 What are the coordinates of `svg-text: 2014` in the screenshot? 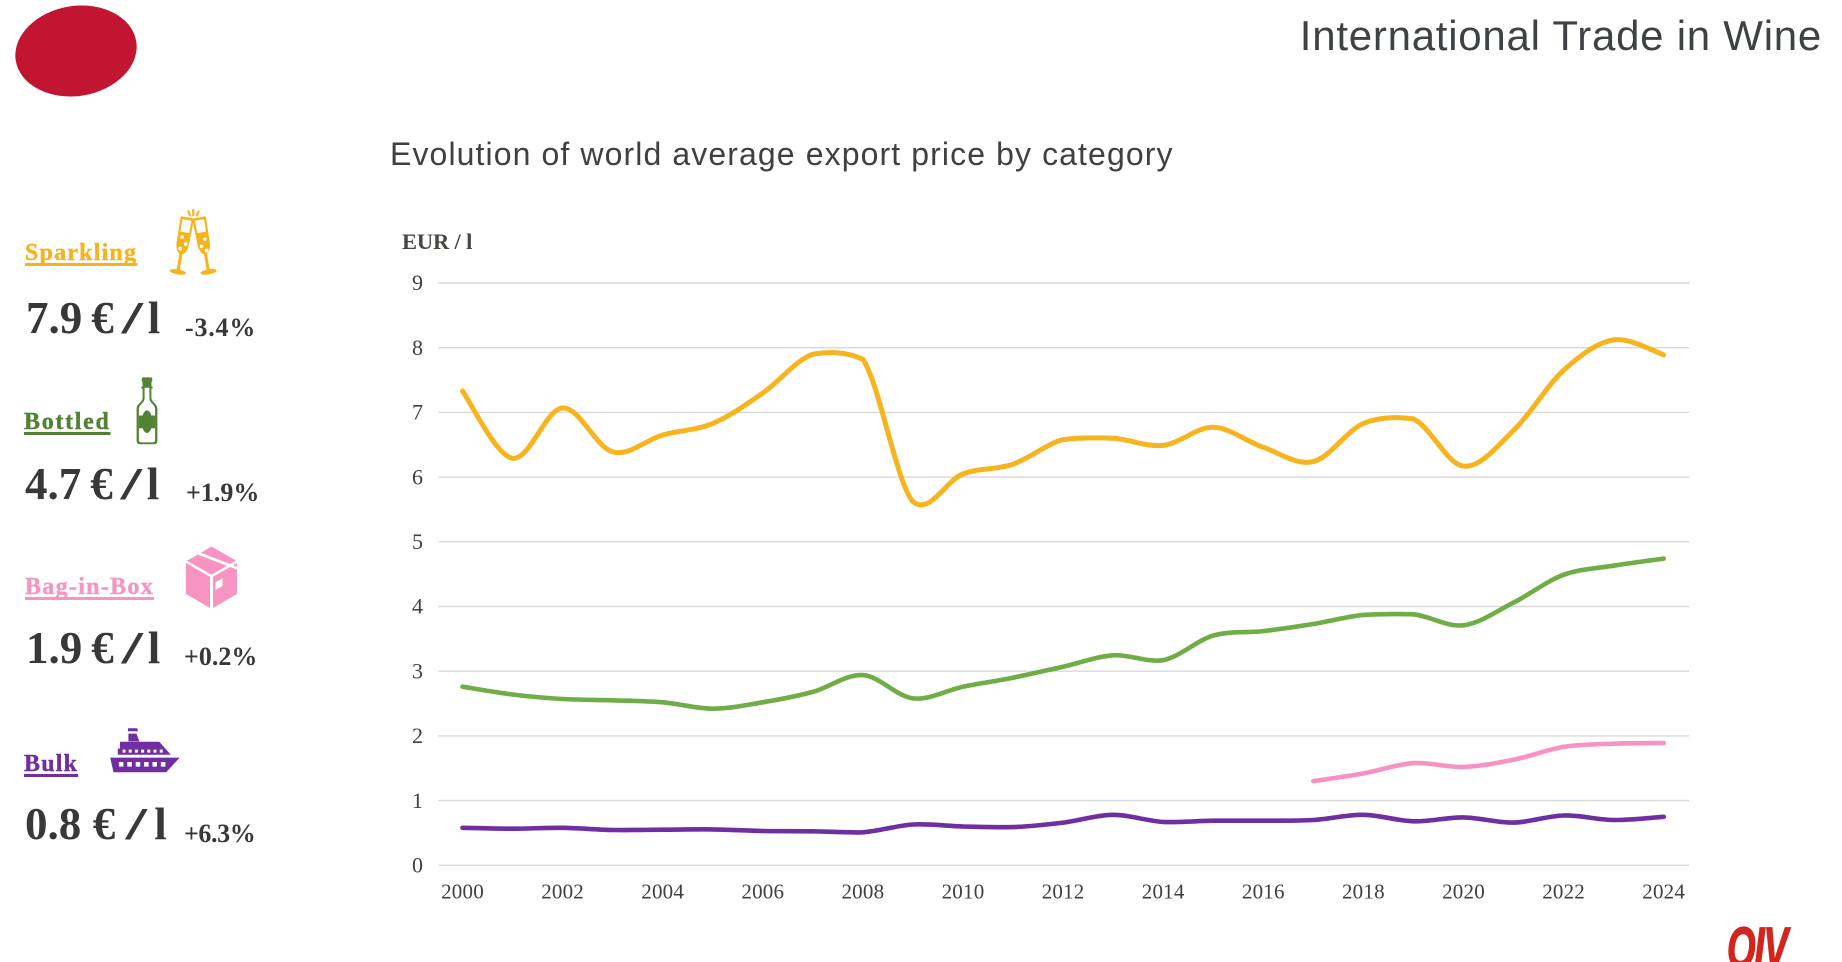 It's located at (1163, 892).